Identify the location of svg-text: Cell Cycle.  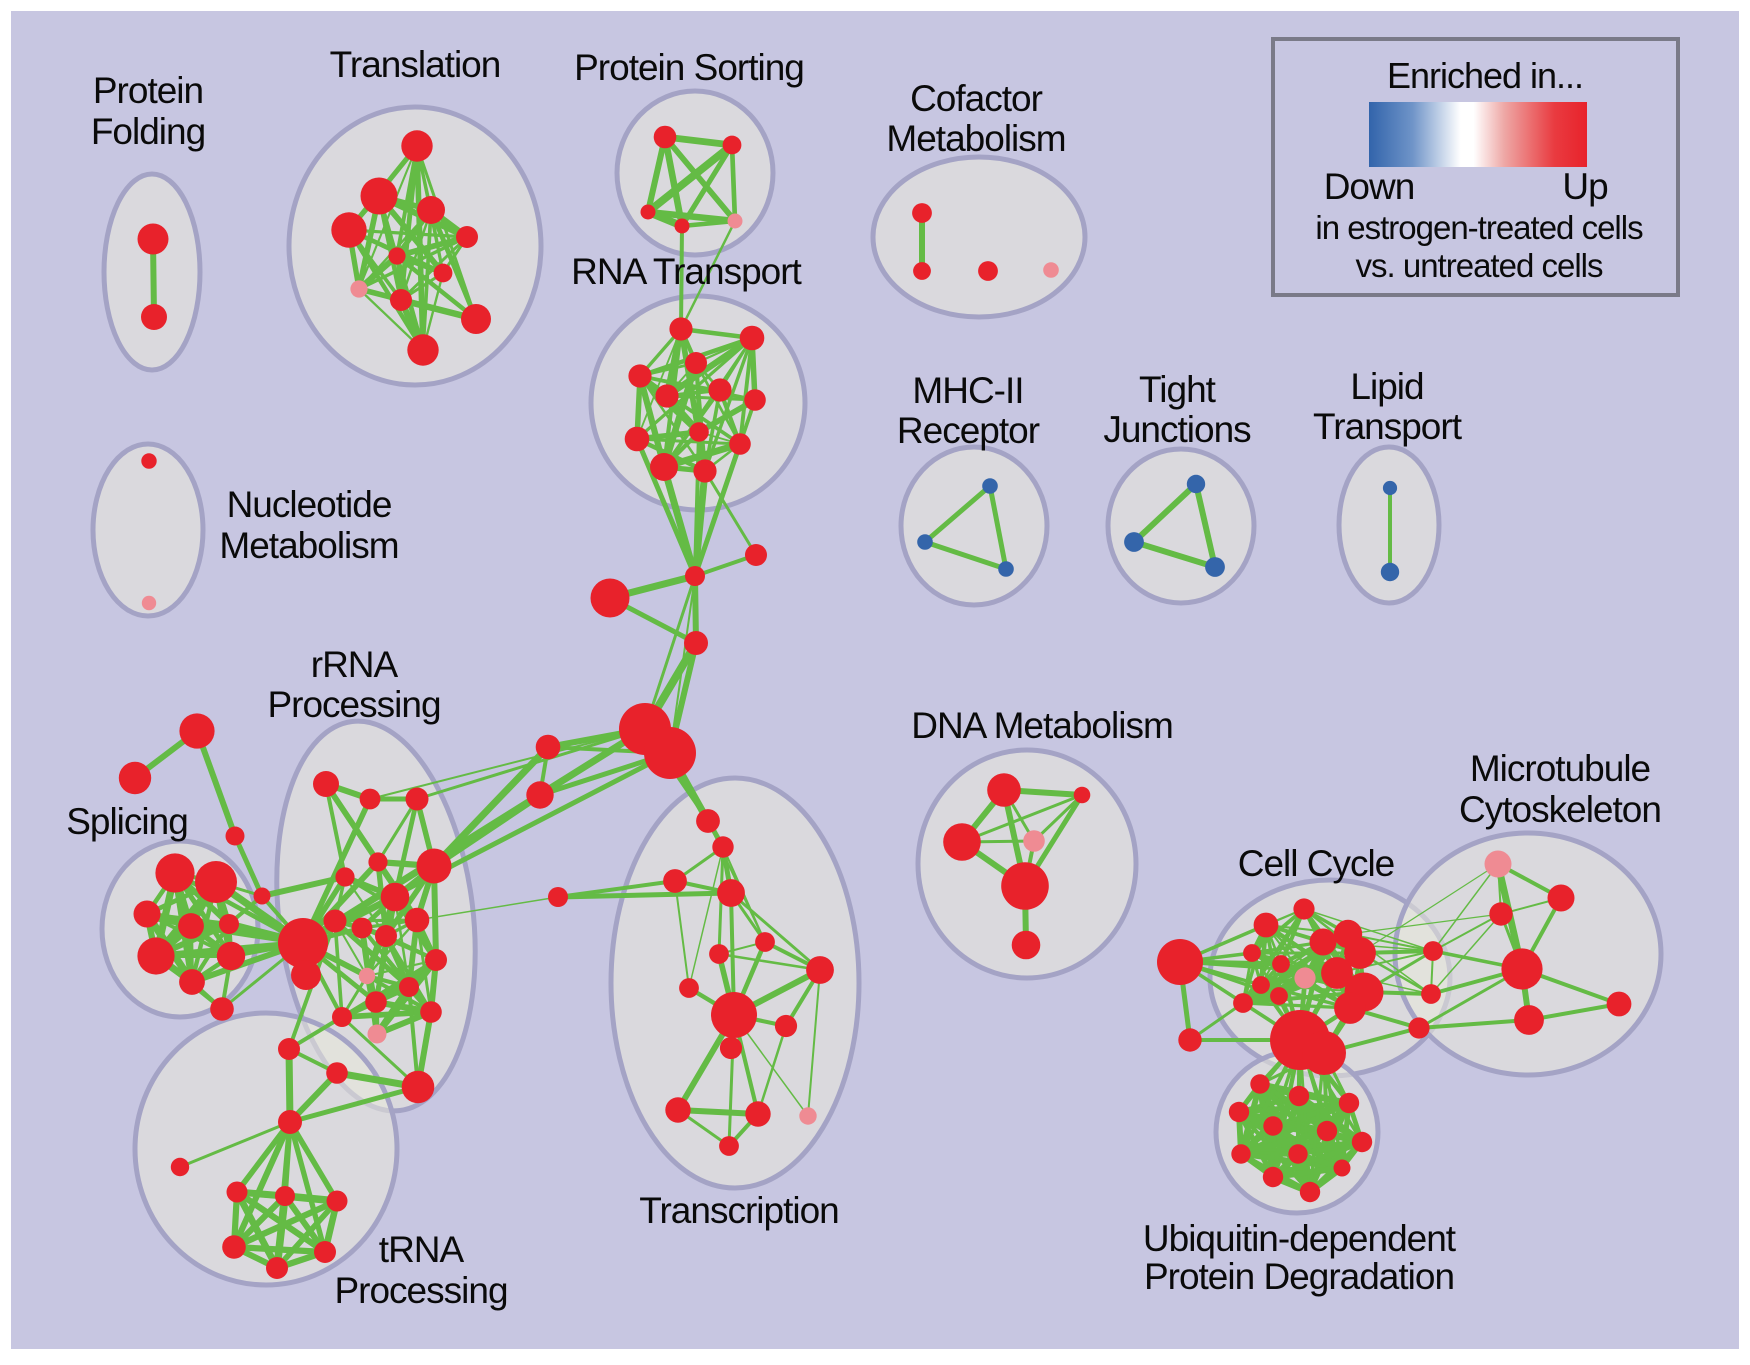
(1316, 863).